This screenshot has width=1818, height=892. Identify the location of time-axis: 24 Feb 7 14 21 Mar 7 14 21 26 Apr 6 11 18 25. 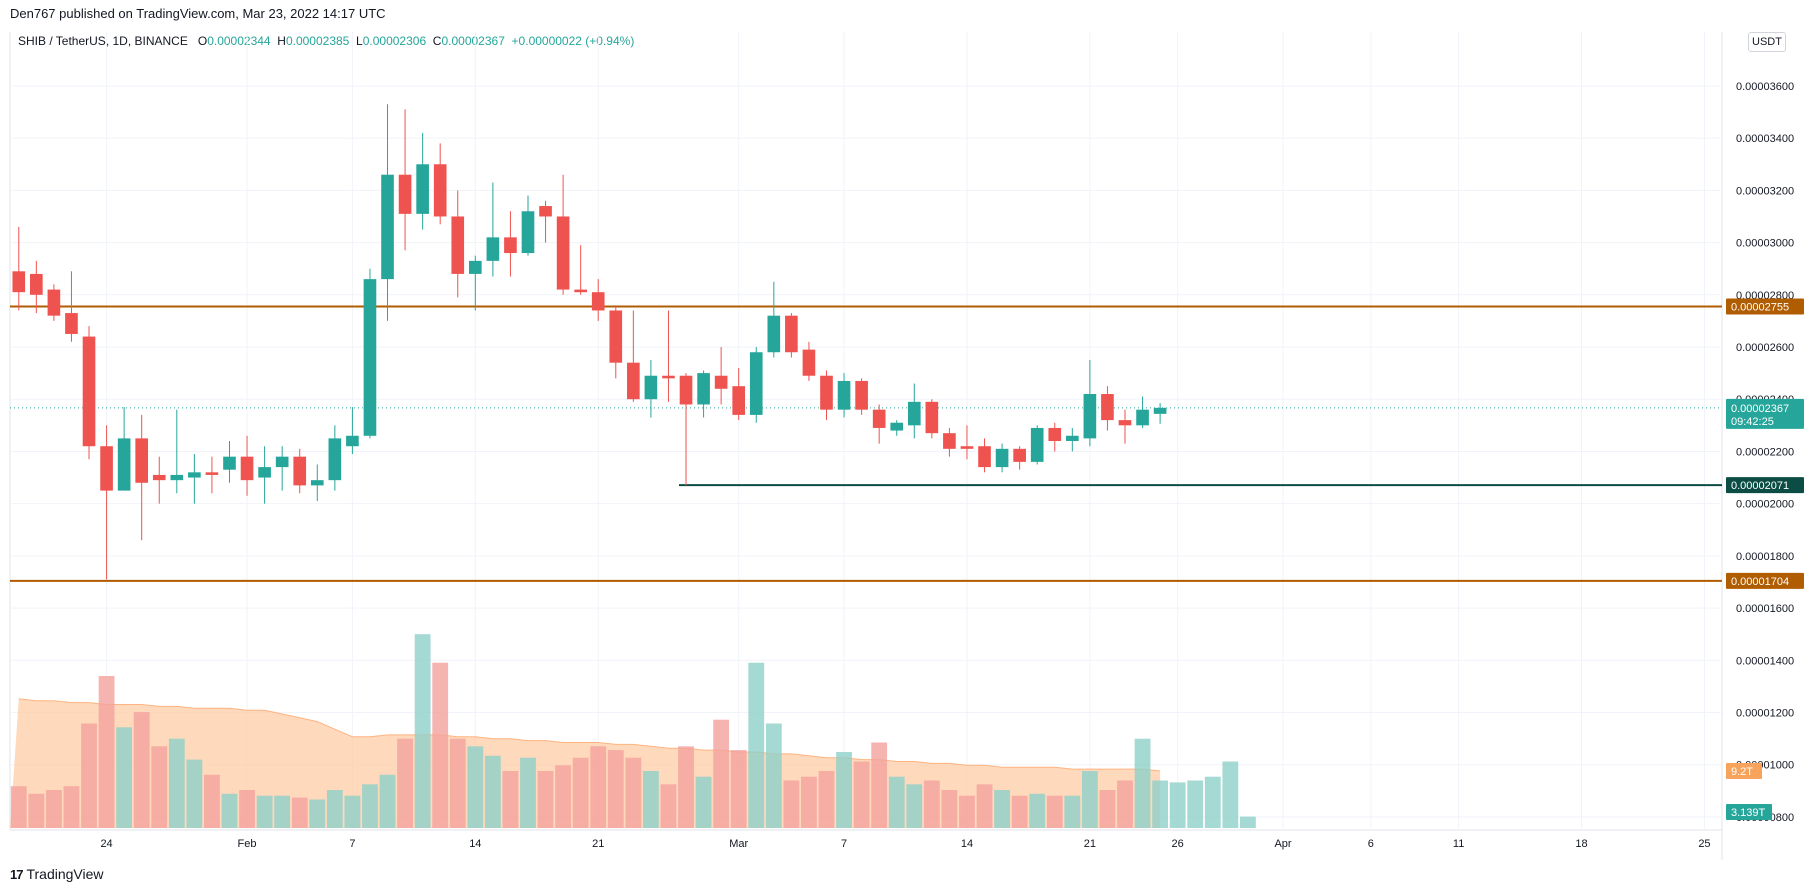
(905, 844).